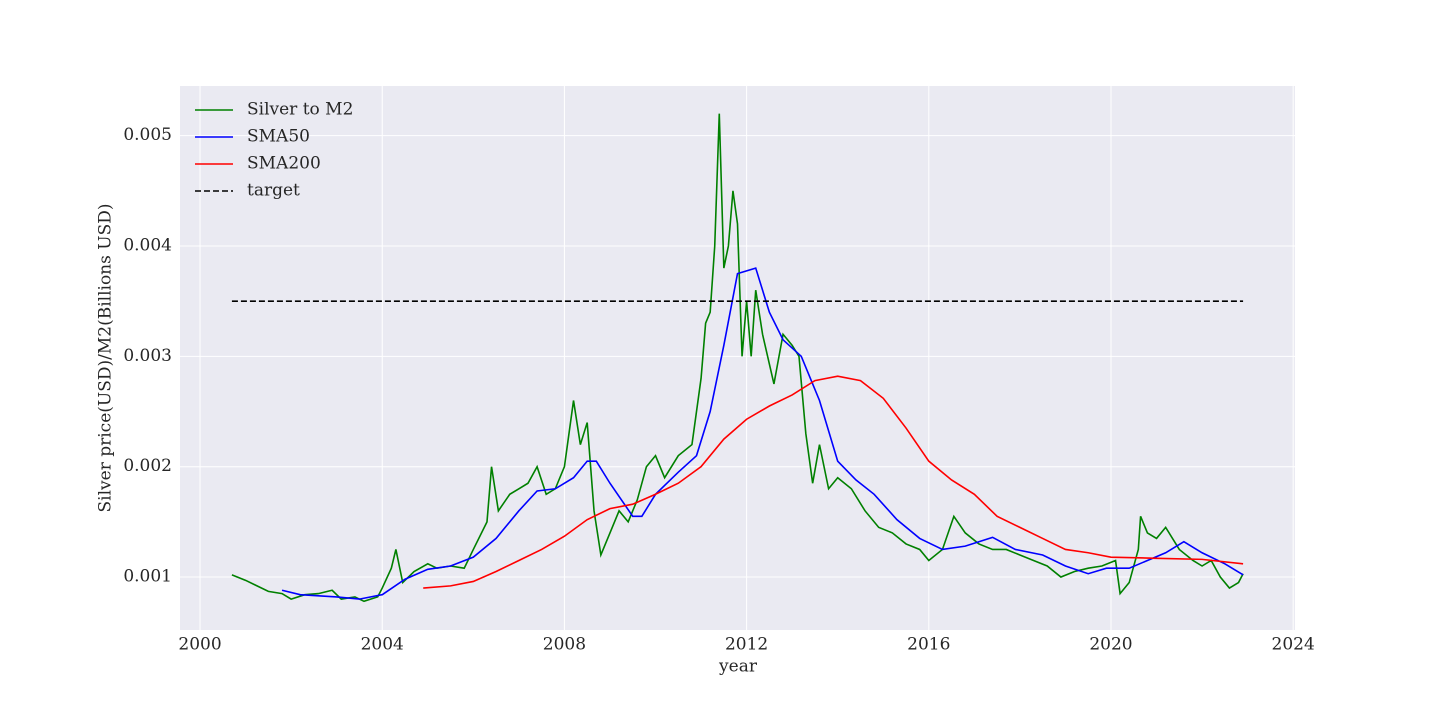  I want to click on legend-label: SMA50, so click(278, 137).